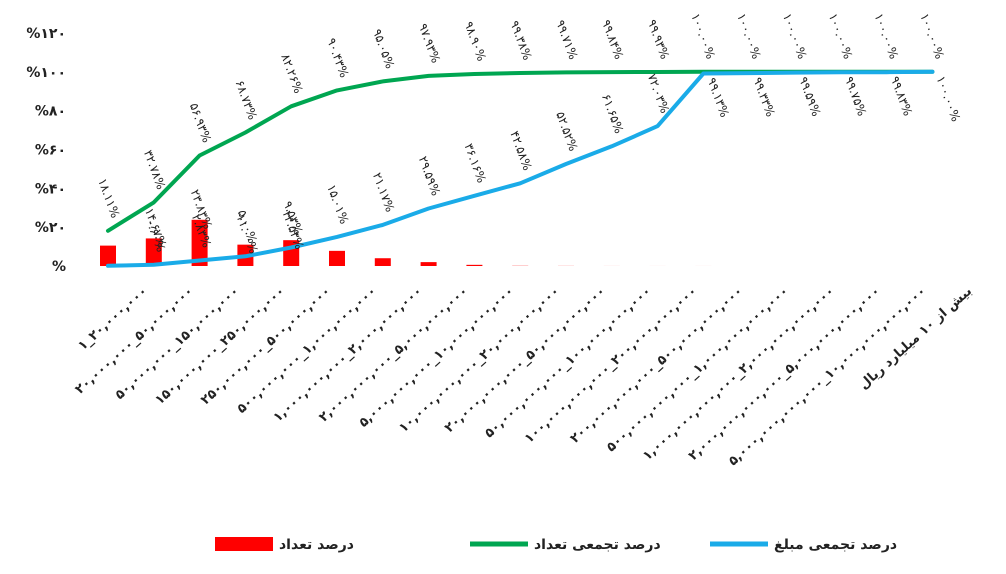 This screenshot has width=1006, height=574. Describe the element at coordinates (59, 267) in the screenshot. I see `y-tick-label: %` at that location.